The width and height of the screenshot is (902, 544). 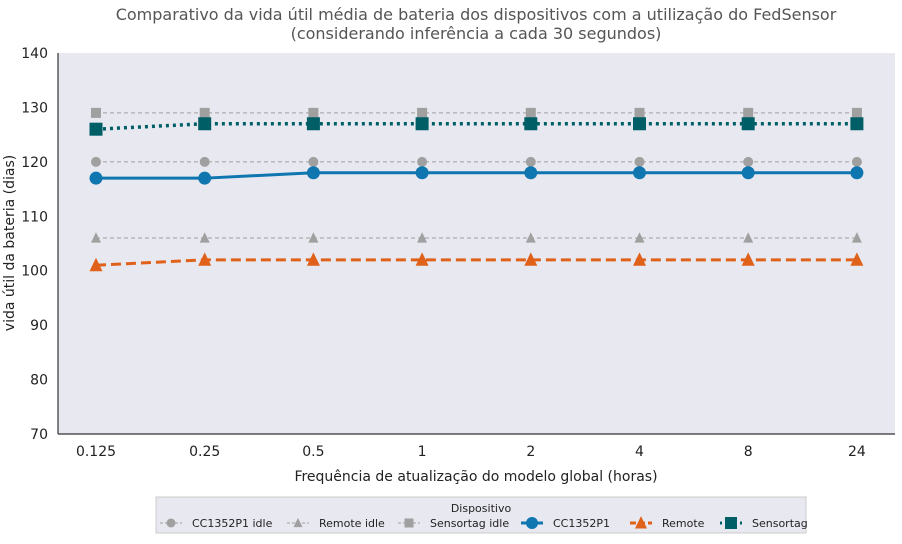 What do you see at coordinates (780, 523) in the screenshot?
I see `legend-label: Sensortag` at bounding box center [780, 523].